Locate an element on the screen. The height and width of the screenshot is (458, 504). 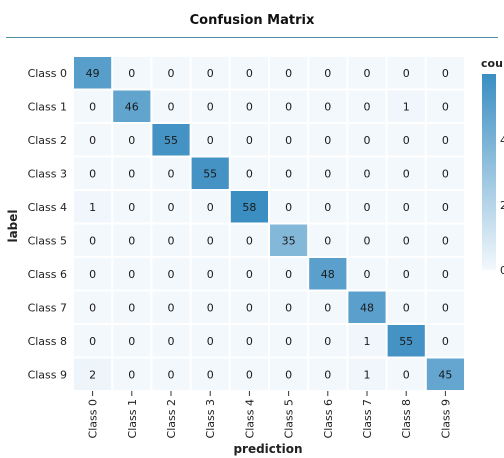
x-tick-label: Class 4 is located at coordinates (249, 418).